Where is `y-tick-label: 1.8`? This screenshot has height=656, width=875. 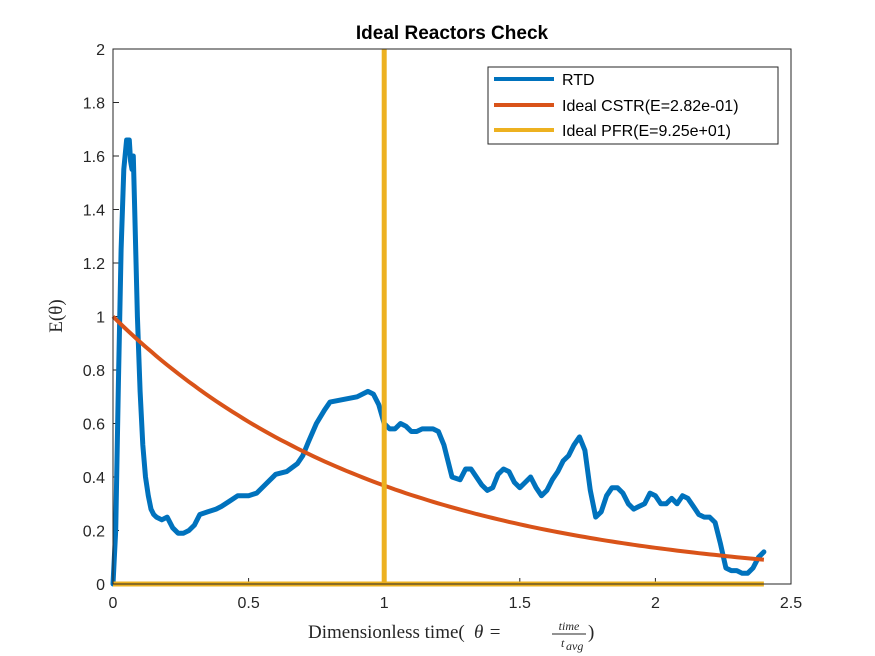 y-tick-label: 1.8 is located at coordinates (94, 104).